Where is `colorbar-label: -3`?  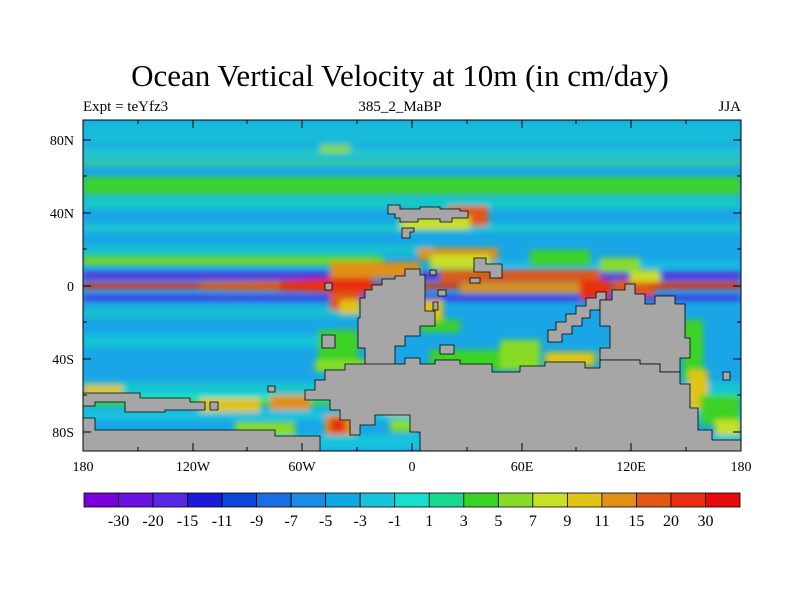 colorbar-label: -3 is located at coordinates (360, 521).